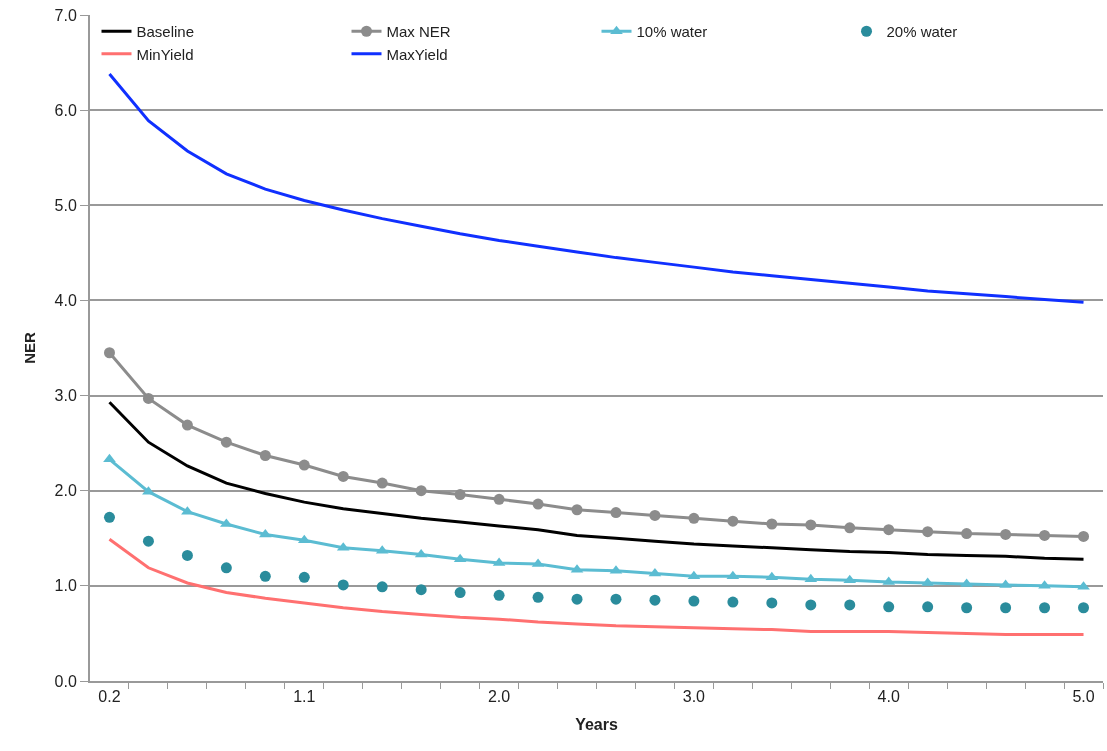 The width and height of the screenshot is (1107, 751). I want to click on legend-label: Max NER, so click(418, 32).